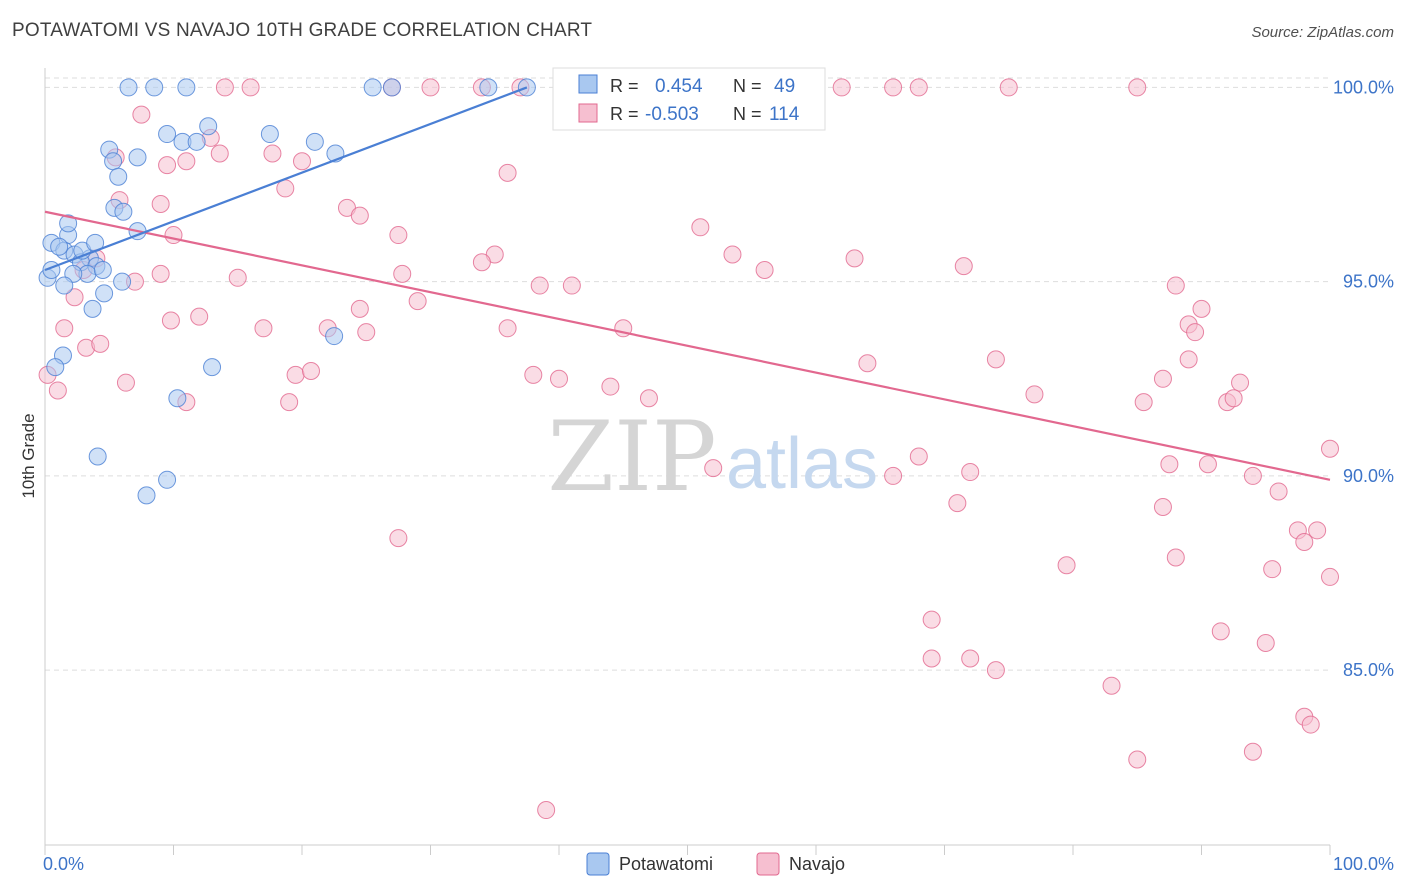 This screenshot has height=892, width=1406. I want to click on stats-legend-box, so click(689, 99).